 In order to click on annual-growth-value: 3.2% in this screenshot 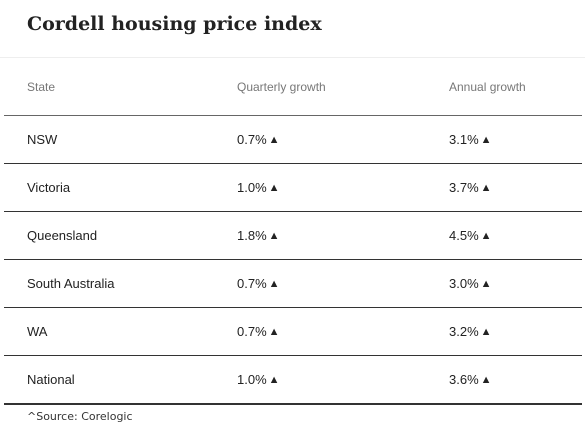, I will do `click(464, 331)`.